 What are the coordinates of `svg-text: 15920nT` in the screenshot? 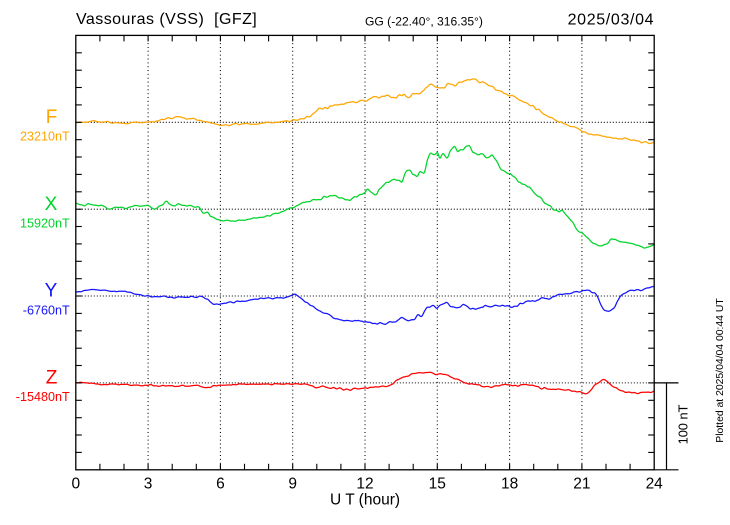 It's located at (45, 224).